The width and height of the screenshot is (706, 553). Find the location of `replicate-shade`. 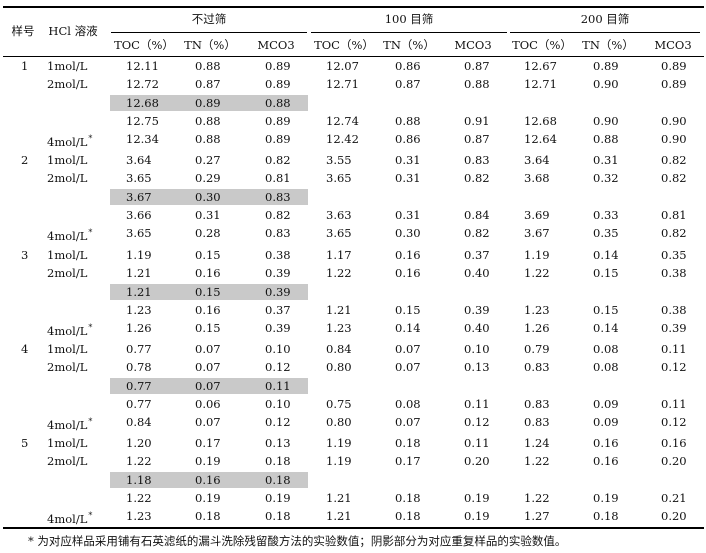

replicate-shade is located at coordinates (209, 385).